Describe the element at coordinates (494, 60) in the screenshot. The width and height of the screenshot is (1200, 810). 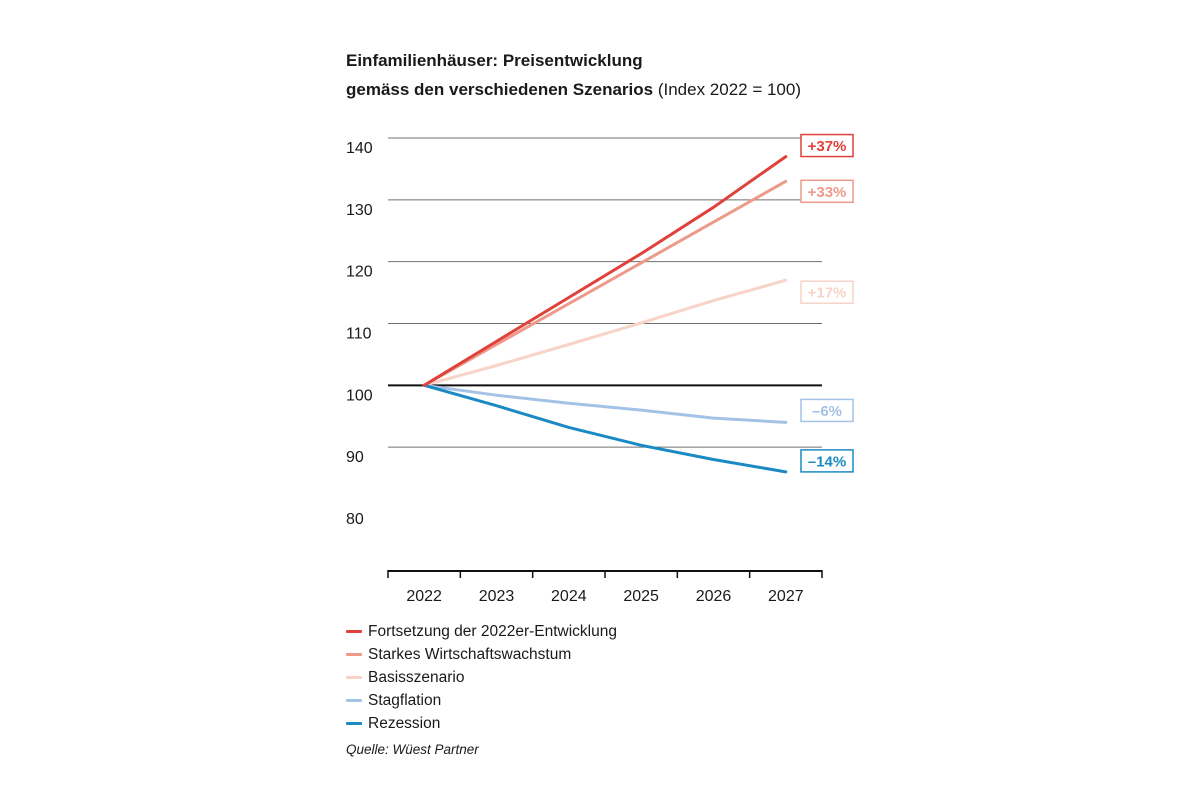
I see `title-line-1: Einfamilienhäuser: Preisentwicklung` at that location.